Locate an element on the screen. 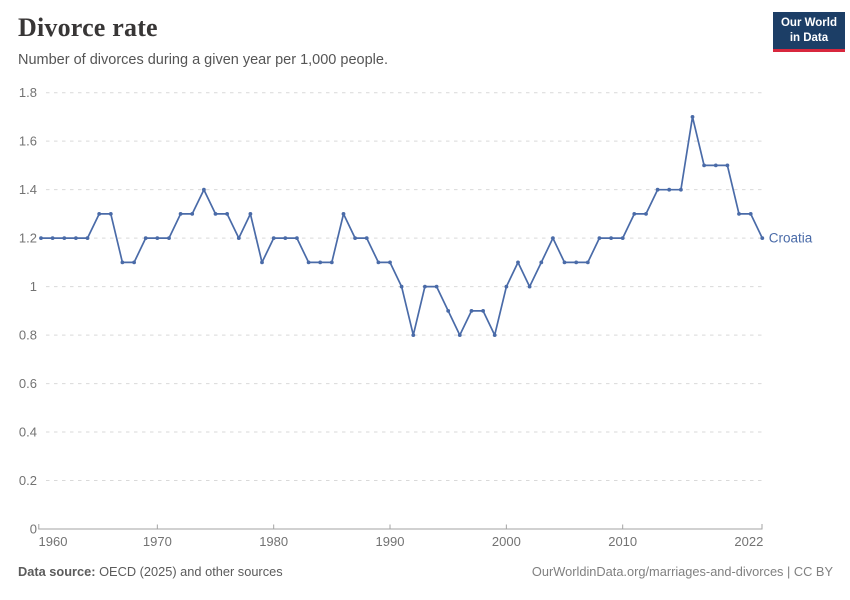 This screenshot has height=600, width=850. y-axis-tick-label: 0.2 is located at coordinates (28, 480).